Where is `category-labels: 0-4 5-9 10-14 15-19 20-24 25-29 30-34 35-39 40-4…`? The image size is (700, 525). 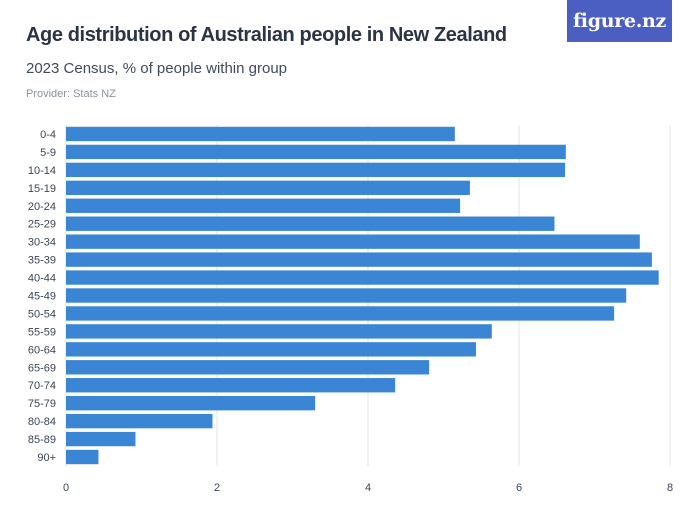
category-labels: 0-4 5-9 10-14 15-19 20-24 25-29 30-34 35-39 40-4… is located at coordinates (42, 296).